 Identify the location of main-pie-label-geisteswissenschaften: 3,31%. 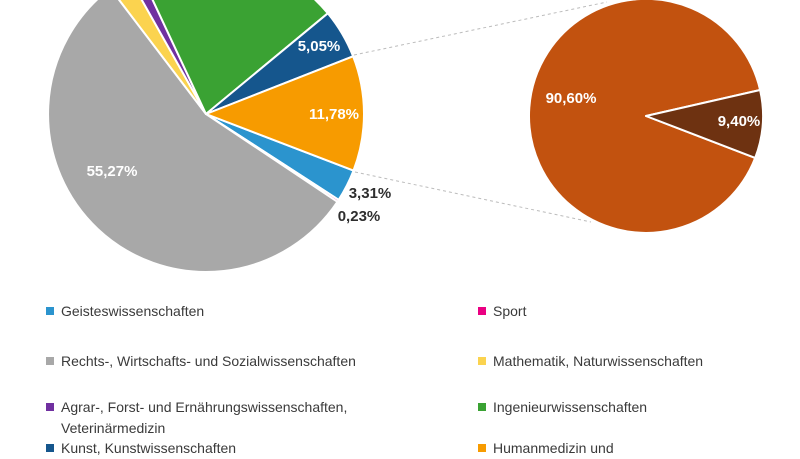
(370, 193).